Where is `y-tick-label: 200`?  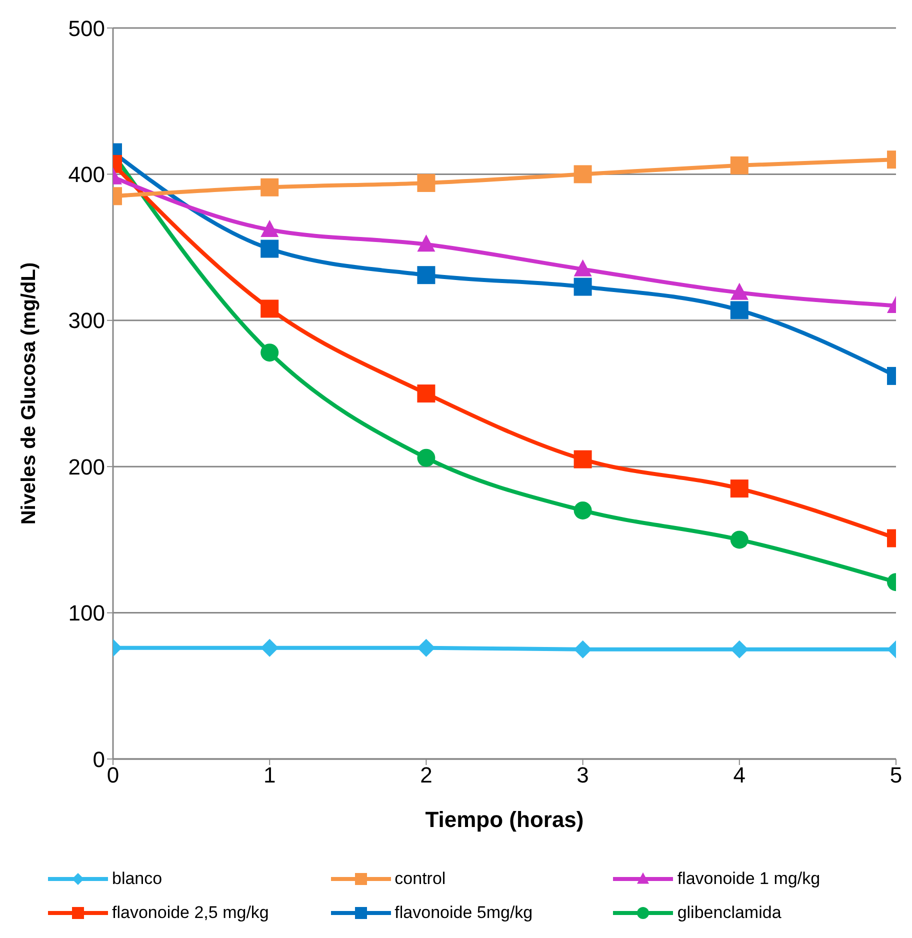
y-tick-label: 200 is located at coordinates (86, 467).